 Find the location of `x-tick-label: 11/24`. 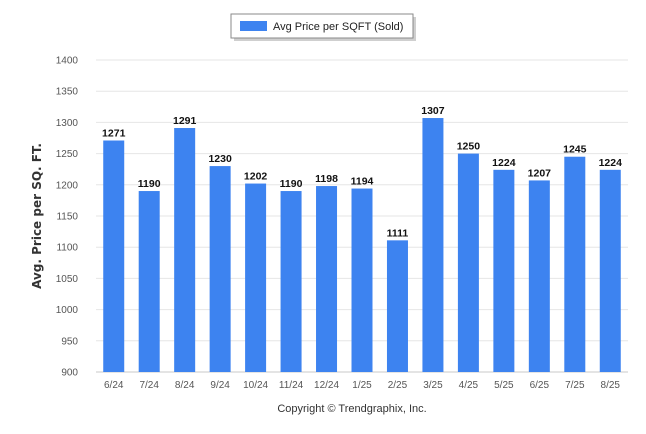

x-tick-label: 11/24 is located at coordinates (291, 385).